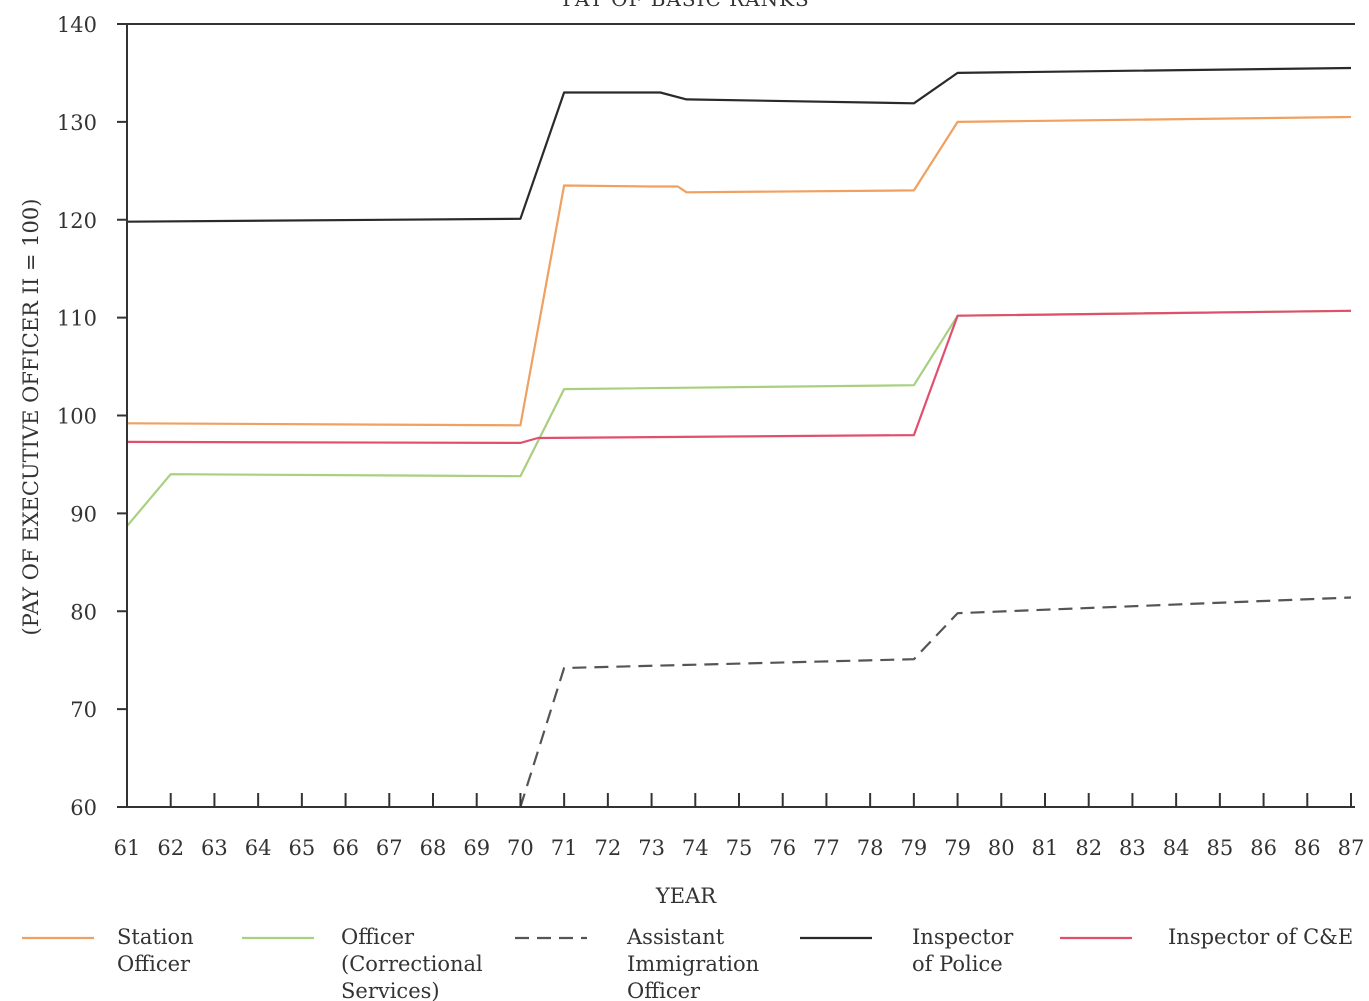 Image resolution: width=1369 pixels, height=1001 pixels. I want to click on x-tick-label: 68, so click(433, 848).